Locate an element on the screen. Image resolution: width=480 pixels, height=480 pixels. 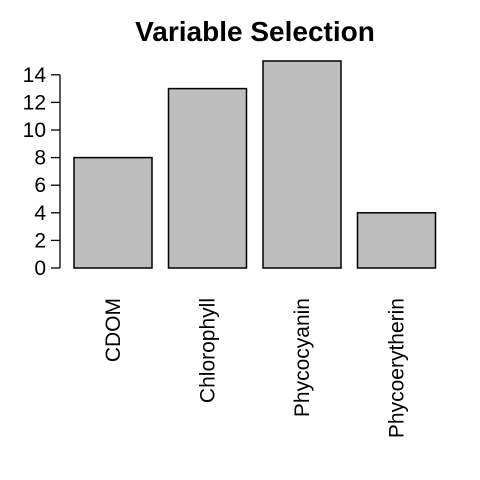
chart-title: Variable Selection is located at coordinates (255, 31).